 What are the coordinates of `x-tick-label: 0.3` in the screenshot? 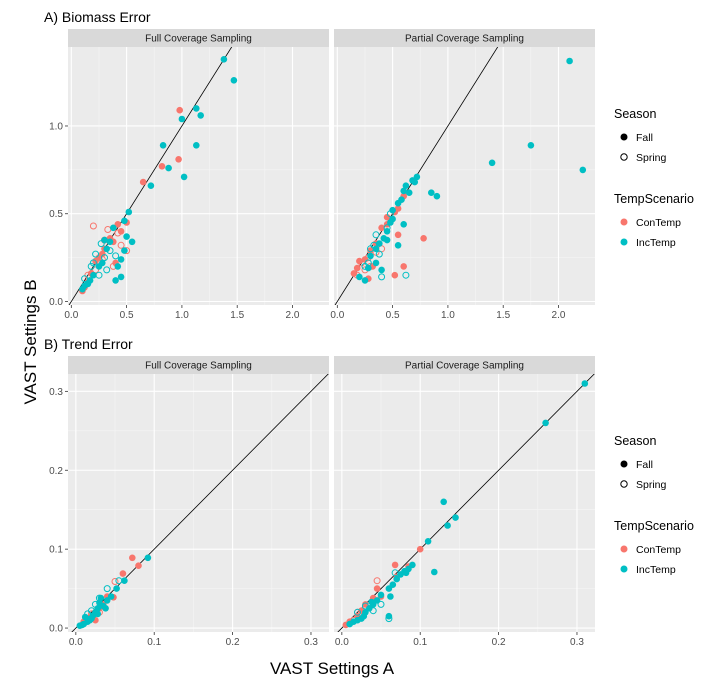 It's located at (577, 642).